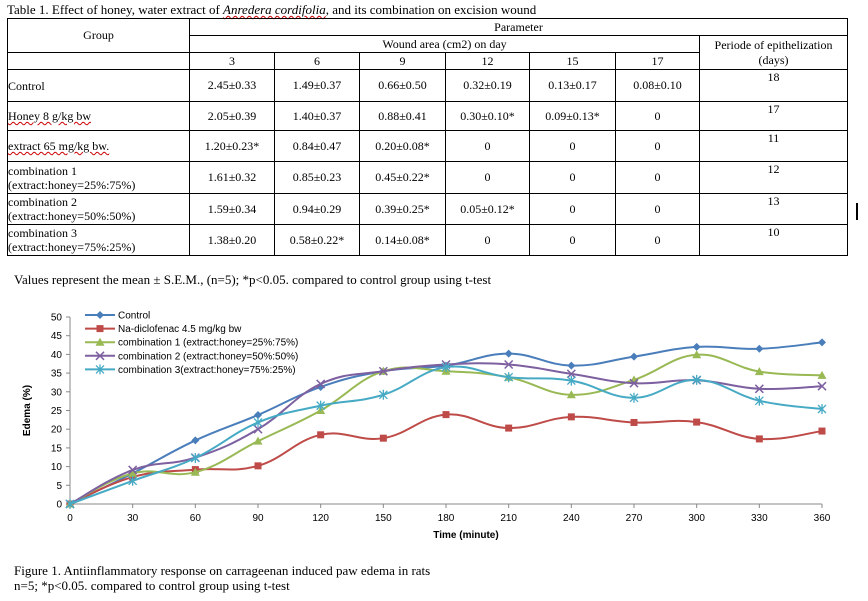 Image resolution: width=868 pixels, height=601 pixels. What do you see at coordinates (634, 518) in the screenshot?
I see `x-tick-label: 270` at bounding box center [634, 518].